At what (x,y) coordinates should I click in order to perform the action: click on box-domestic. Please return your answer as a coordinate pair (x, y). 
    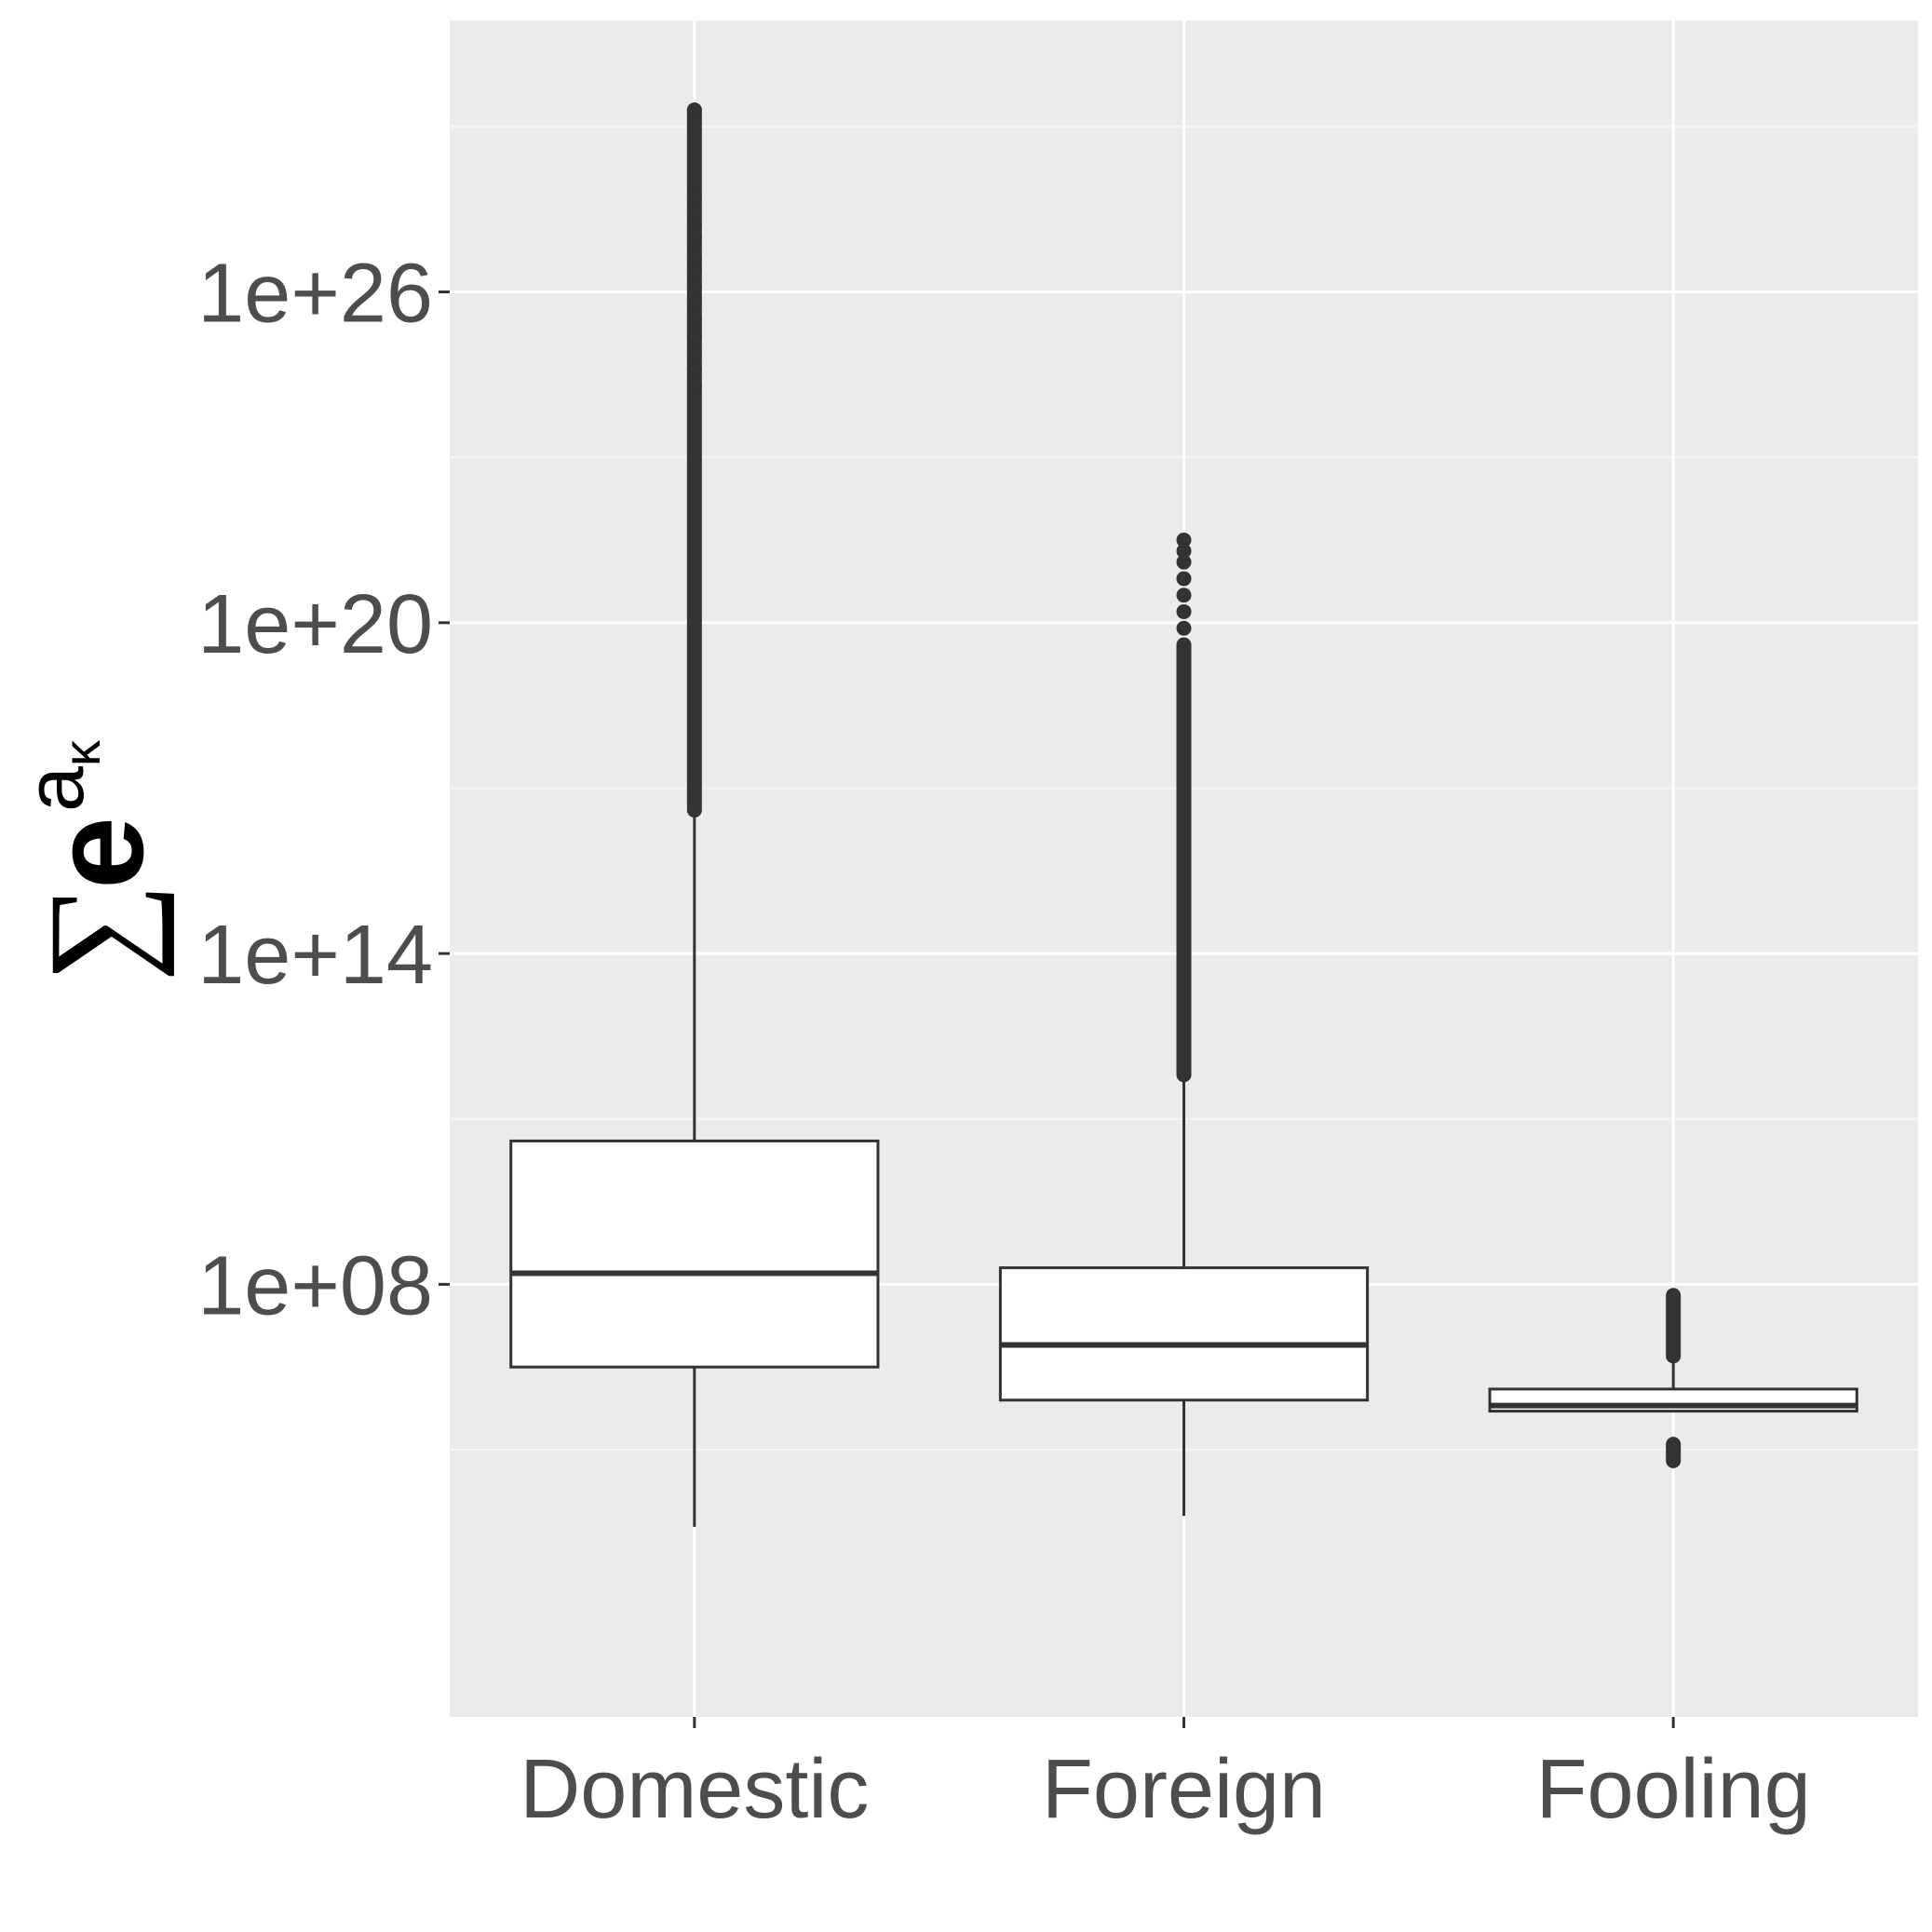
    Looking at the image, I should click on (694, 814).